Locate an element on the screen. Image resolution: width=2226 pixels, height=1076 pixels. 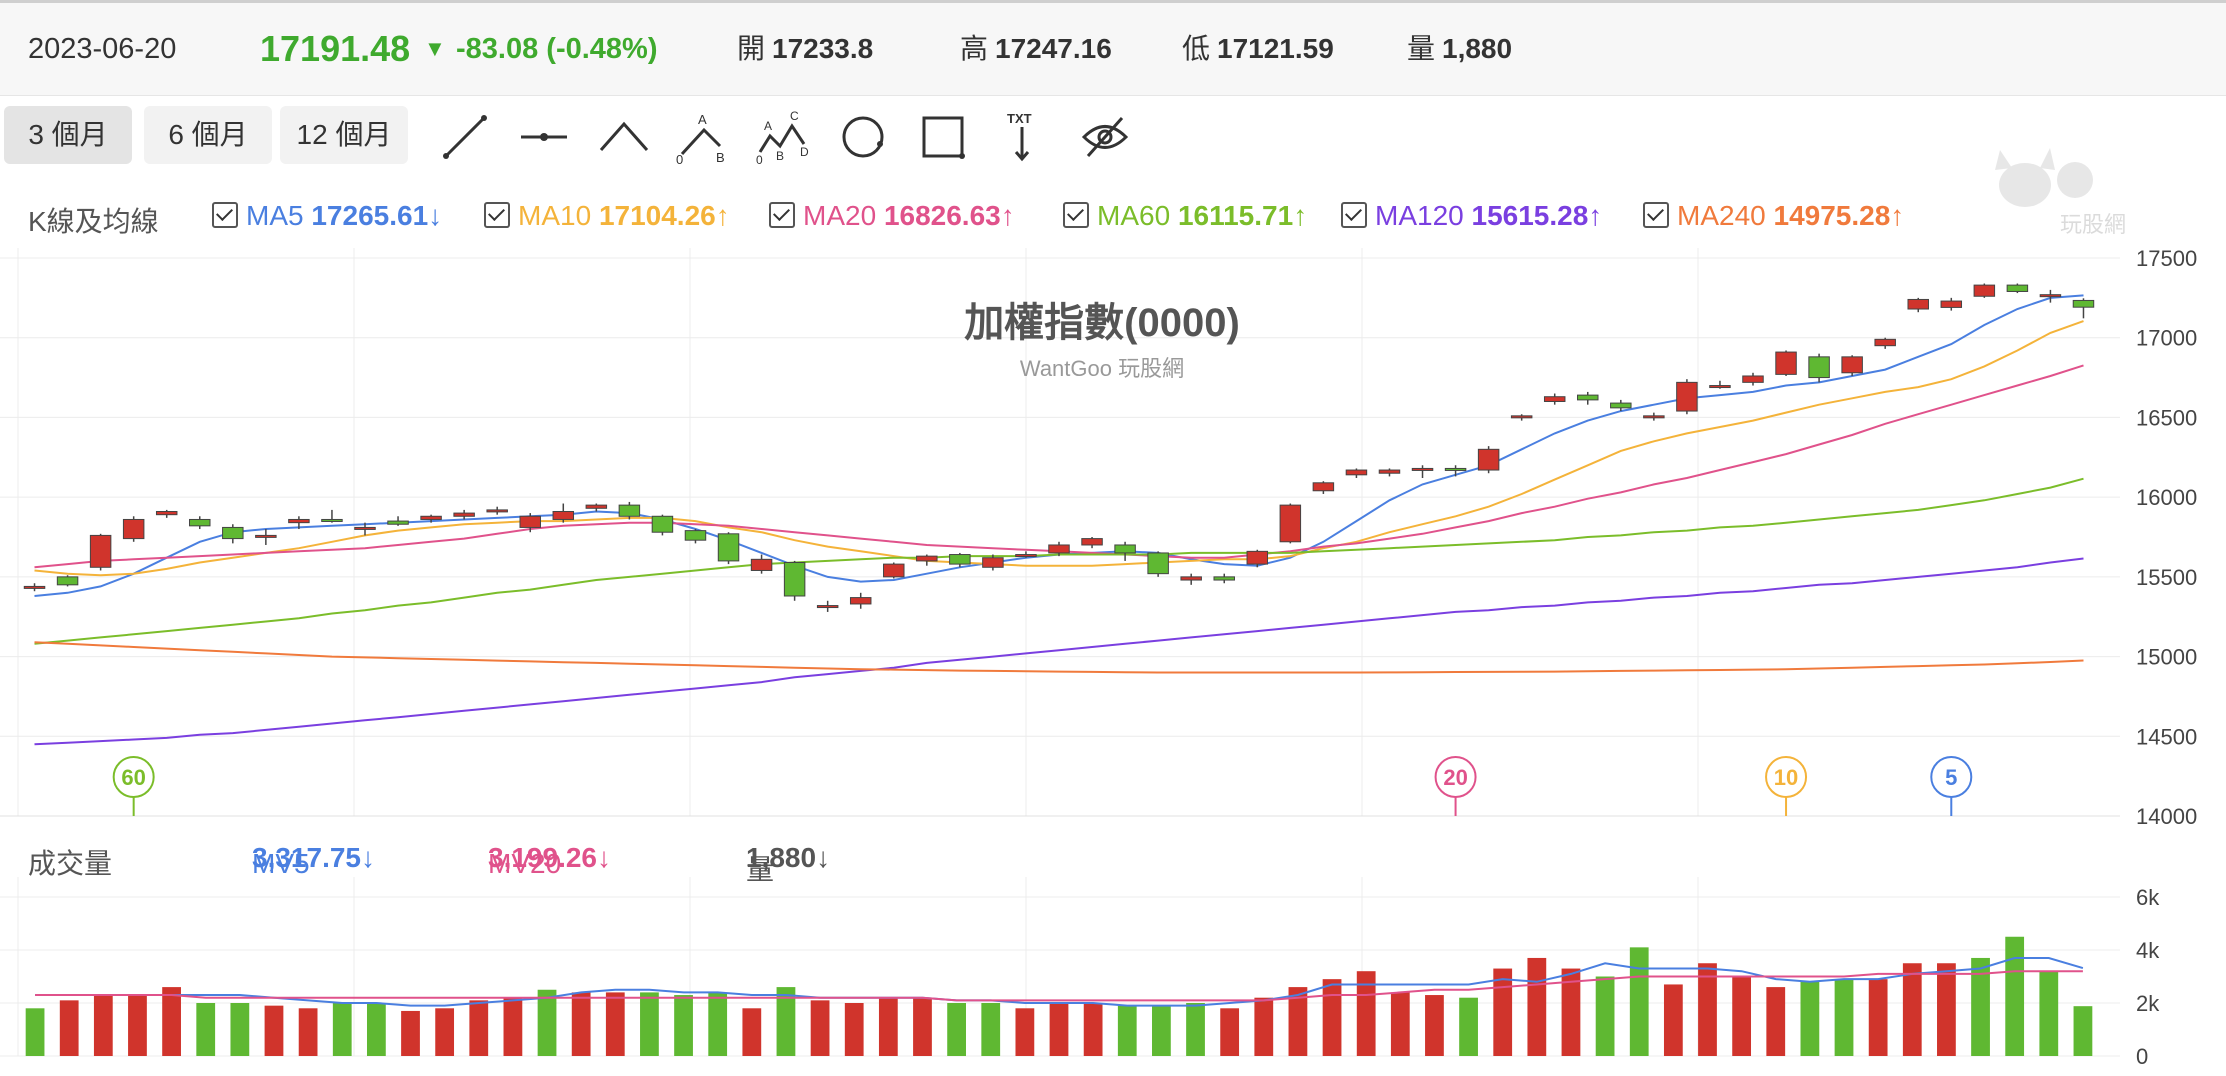
vol-value: 1,880 is located at coordinates (781, 857).